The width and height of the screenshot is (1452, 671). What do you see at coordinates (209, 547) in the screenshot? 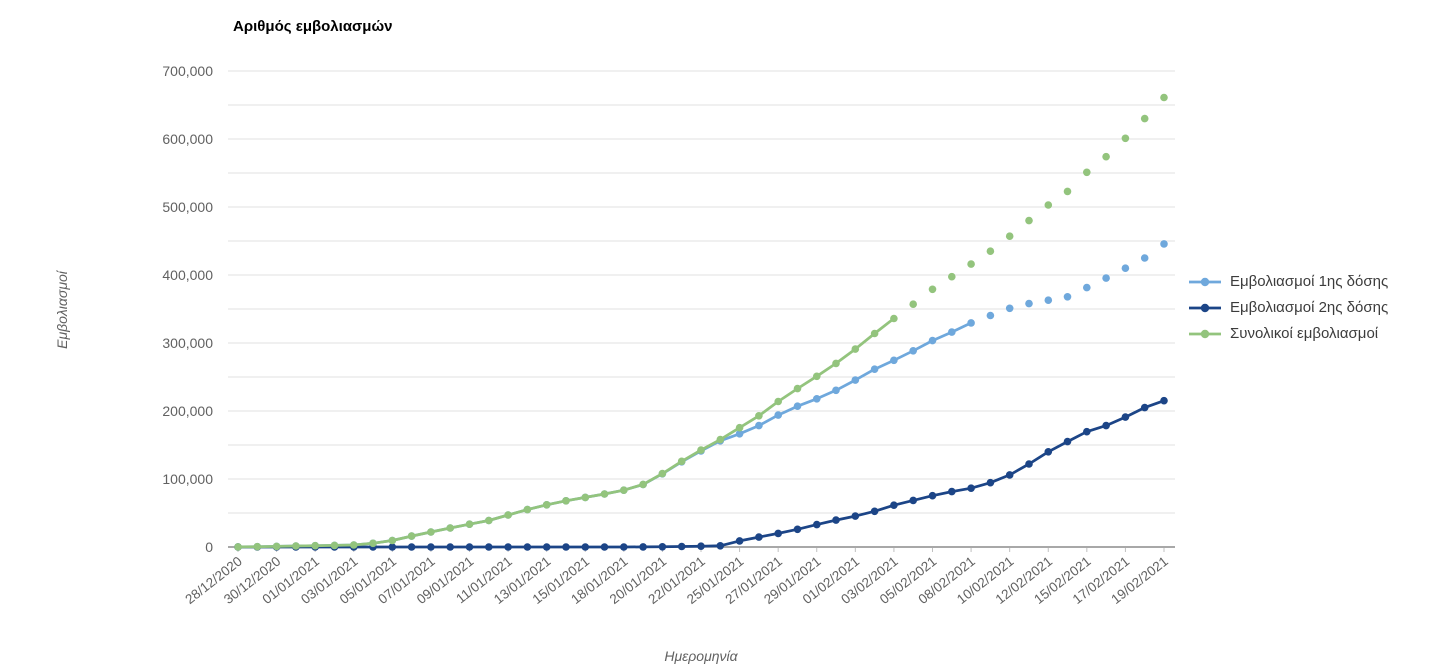
I see `y-tick-label: 0` at bounding box center [209, 547].